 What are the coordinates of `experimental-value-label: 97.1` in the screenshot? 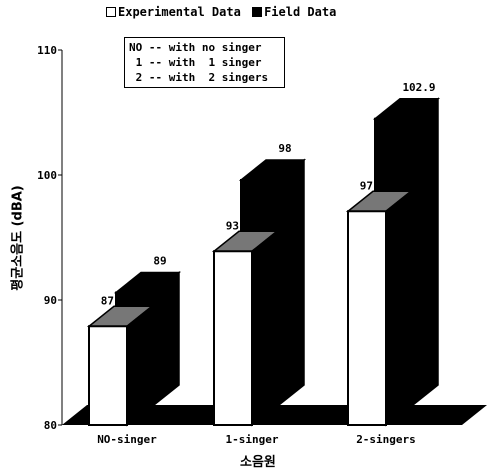 It's located at (373, 185).